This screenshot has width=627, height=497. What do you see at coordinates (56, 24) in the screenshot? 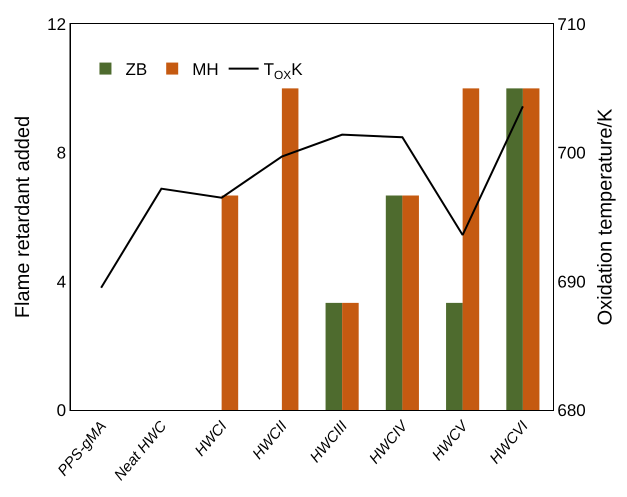
I see `y-tick-label: 12` at bounding box center [56, 24].